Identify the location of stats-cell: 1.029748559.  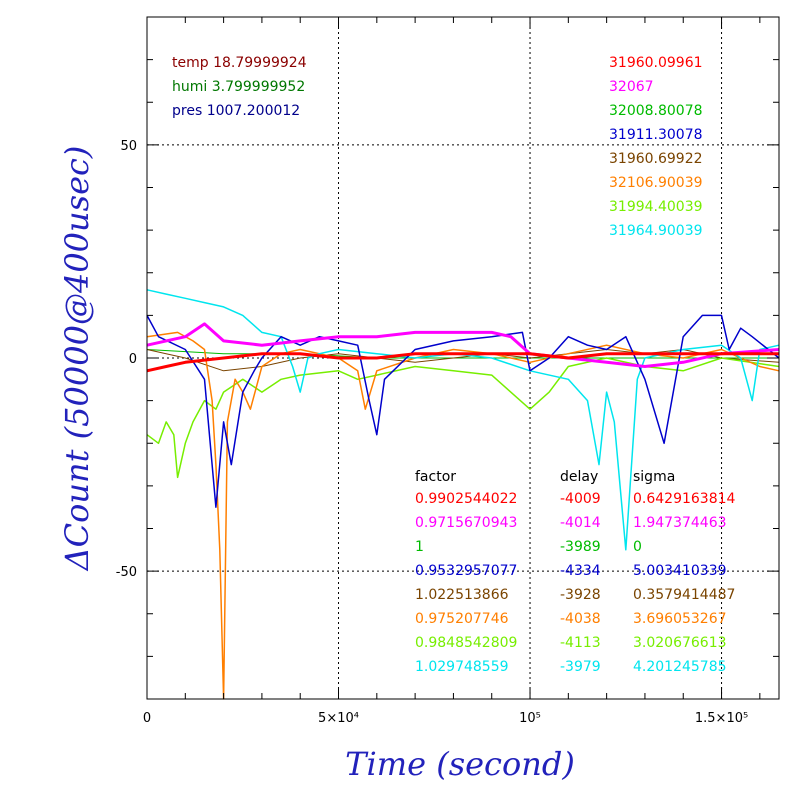
(462, 667).